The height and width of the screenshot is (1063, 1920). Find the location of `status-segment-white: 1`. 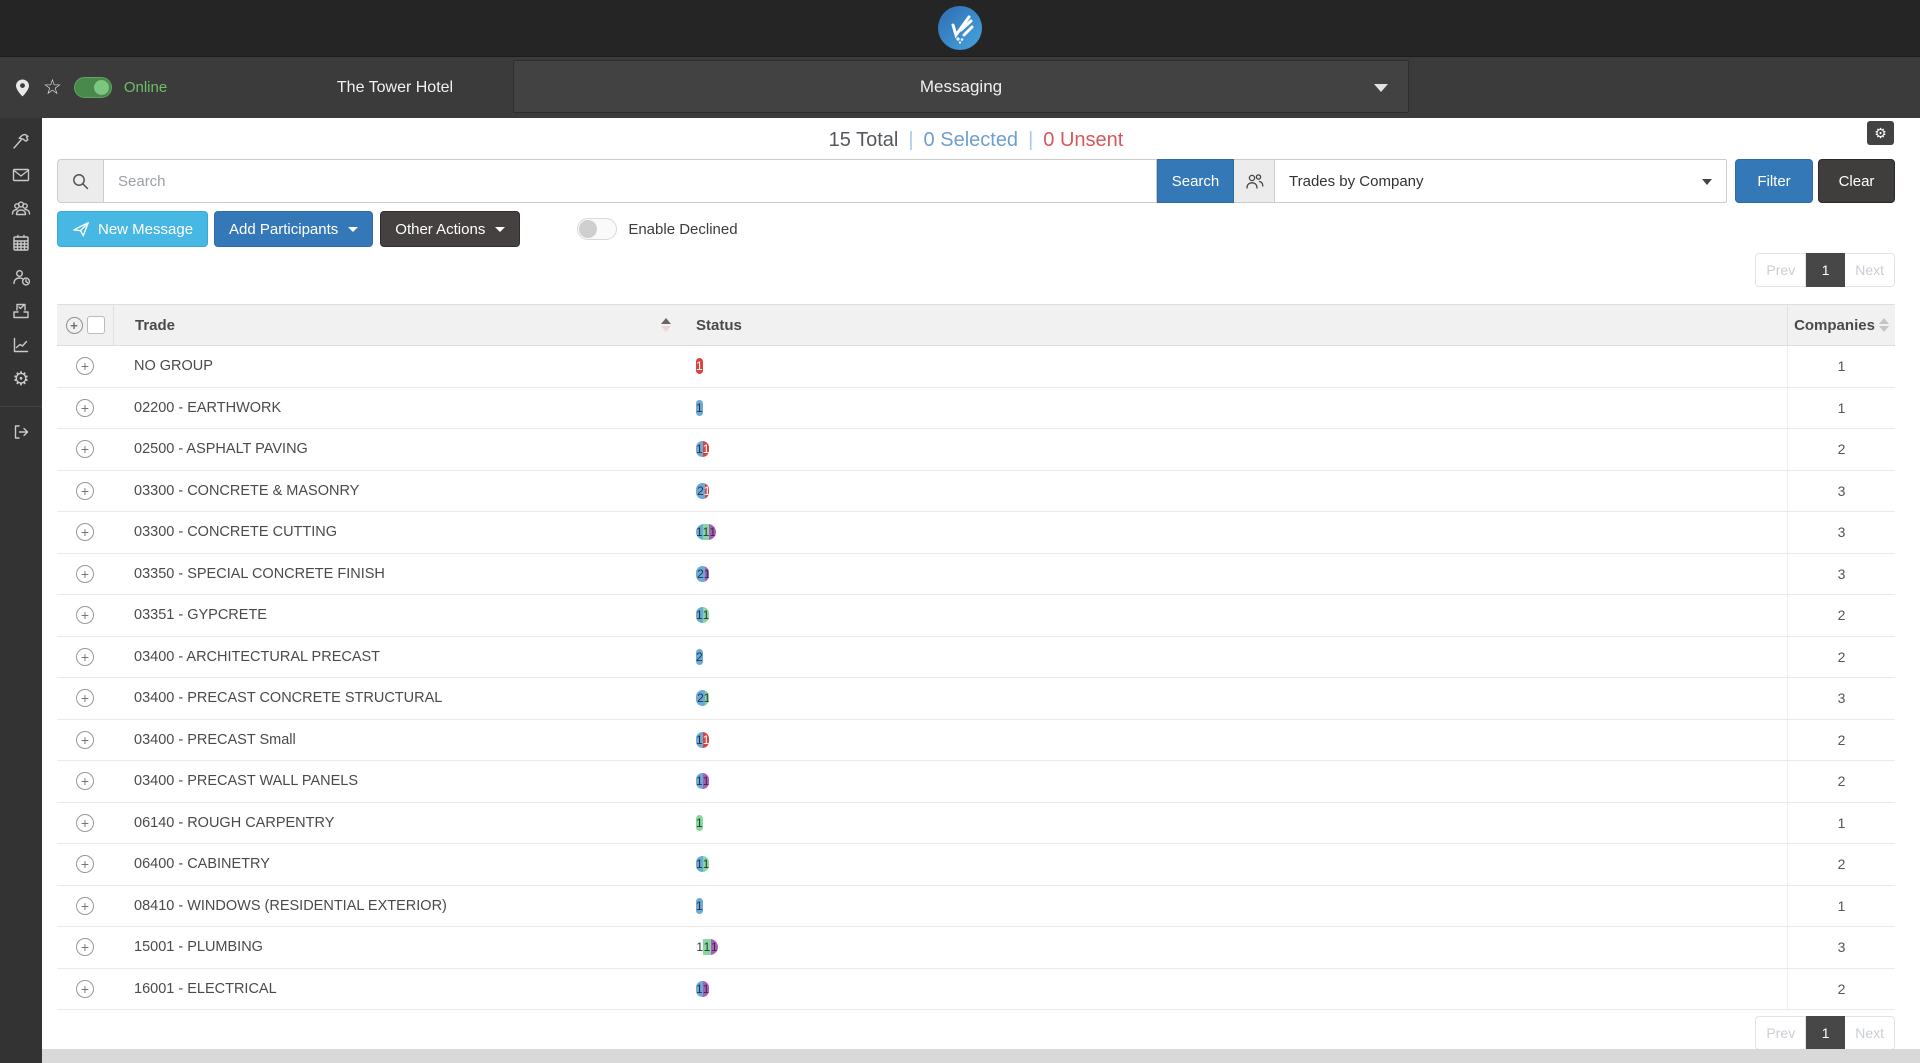

status-segment-white: 1 is located at coordinates (700, 947).